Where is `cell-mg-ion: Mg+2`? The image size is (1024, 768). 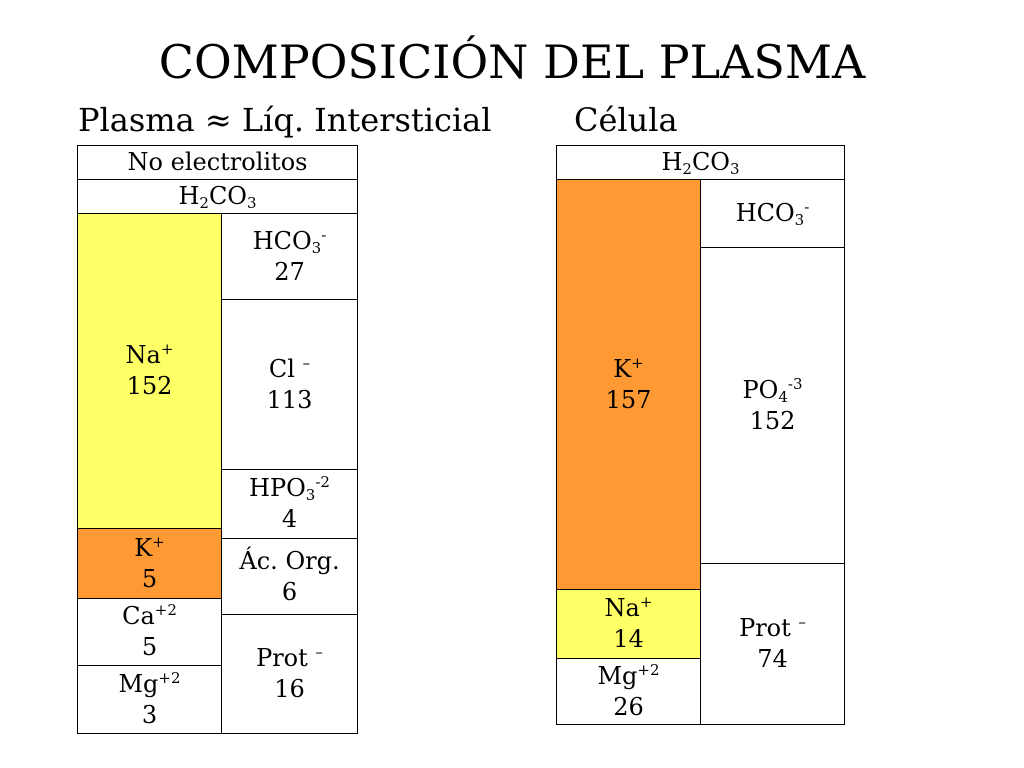 cell-mg-ion: Mg+2 is located at coordinates (628, 675).